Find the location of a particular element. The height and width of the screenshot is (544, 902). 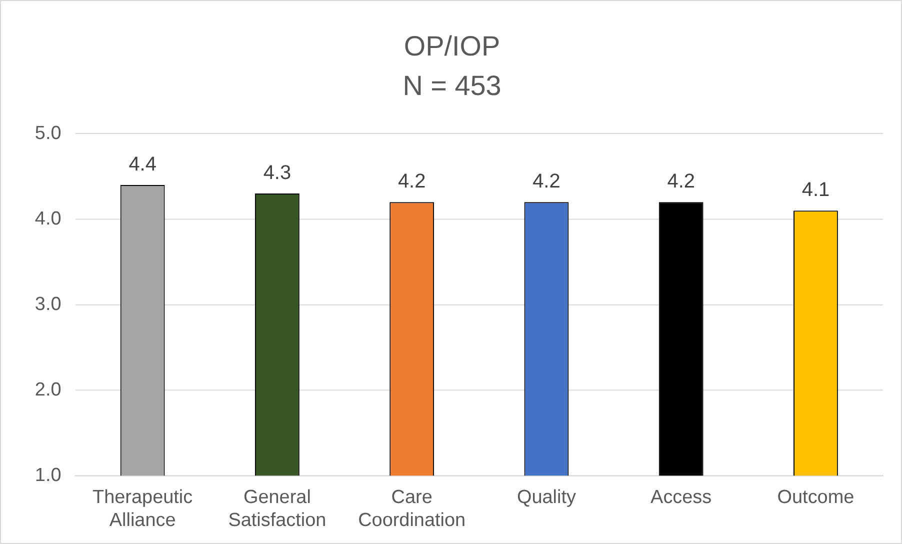

x-tick-label: Outcome is located at coordinates (815, 497).